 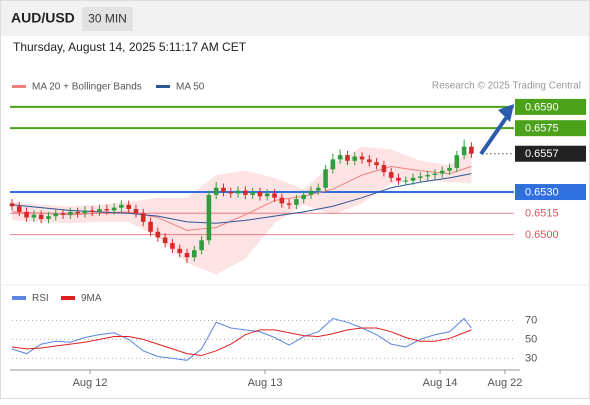 I want to click on x-tick-label: Aug 13, so click(x=265, y=383).